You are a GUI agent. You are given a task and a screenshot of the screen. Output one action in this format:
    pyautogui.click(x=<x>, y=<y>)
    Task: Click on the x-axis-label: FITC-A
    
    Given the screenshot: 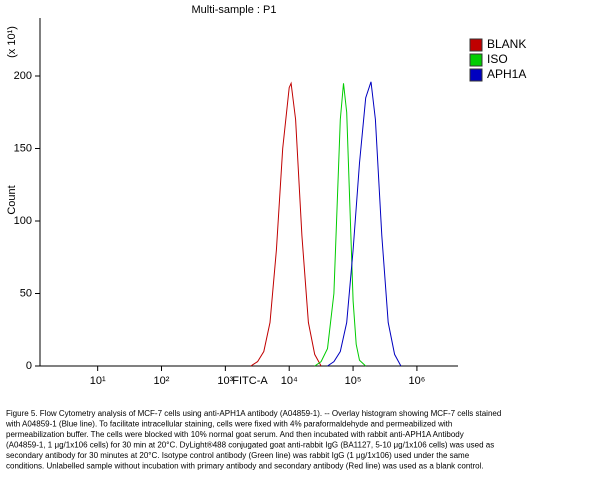 What is the action you would take?
    pyautogui.click(x=250, y=381)
    